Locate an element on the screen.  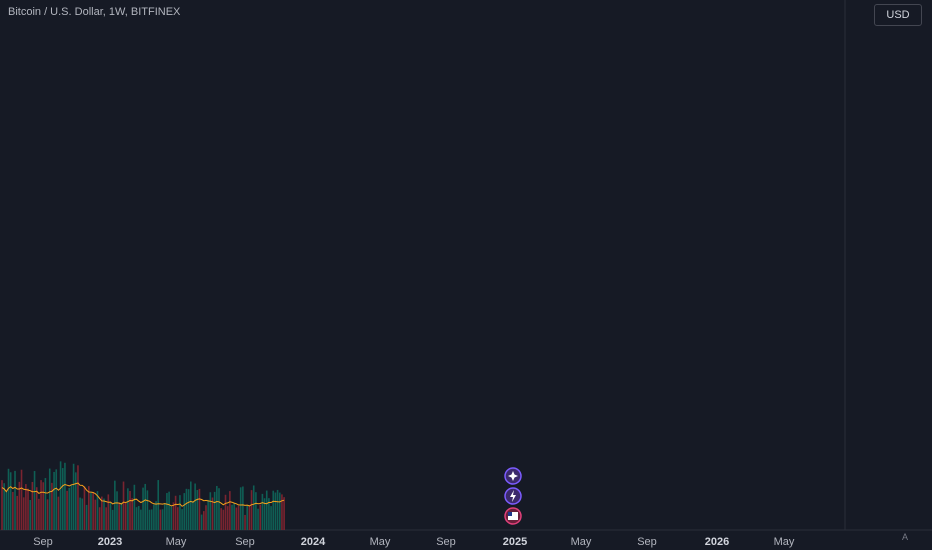
time-tick: 2023 is located at coordinates (110, 542).